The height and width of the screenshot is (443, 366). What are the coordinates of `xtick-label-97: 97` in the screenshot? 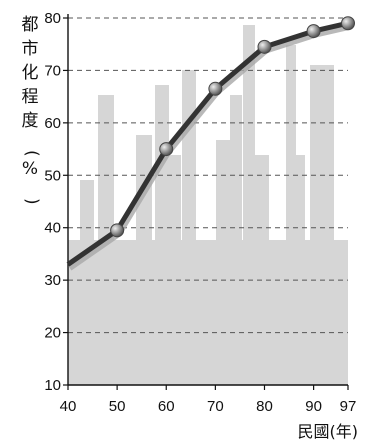 It's located at (348, 406).